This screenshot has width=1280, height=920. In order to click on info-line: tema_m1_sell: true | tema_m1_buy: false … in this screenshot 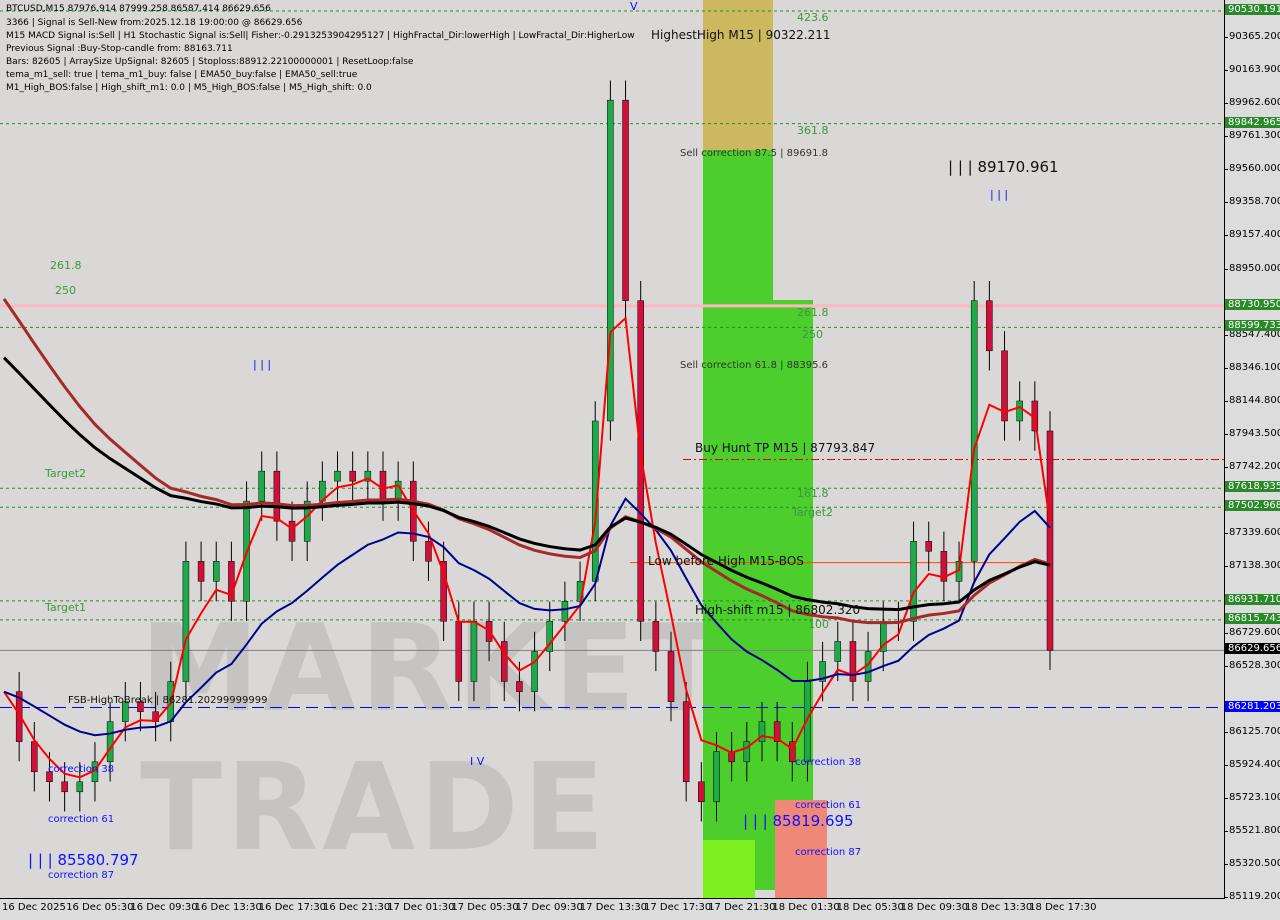, I will do `click(182, 75)`.